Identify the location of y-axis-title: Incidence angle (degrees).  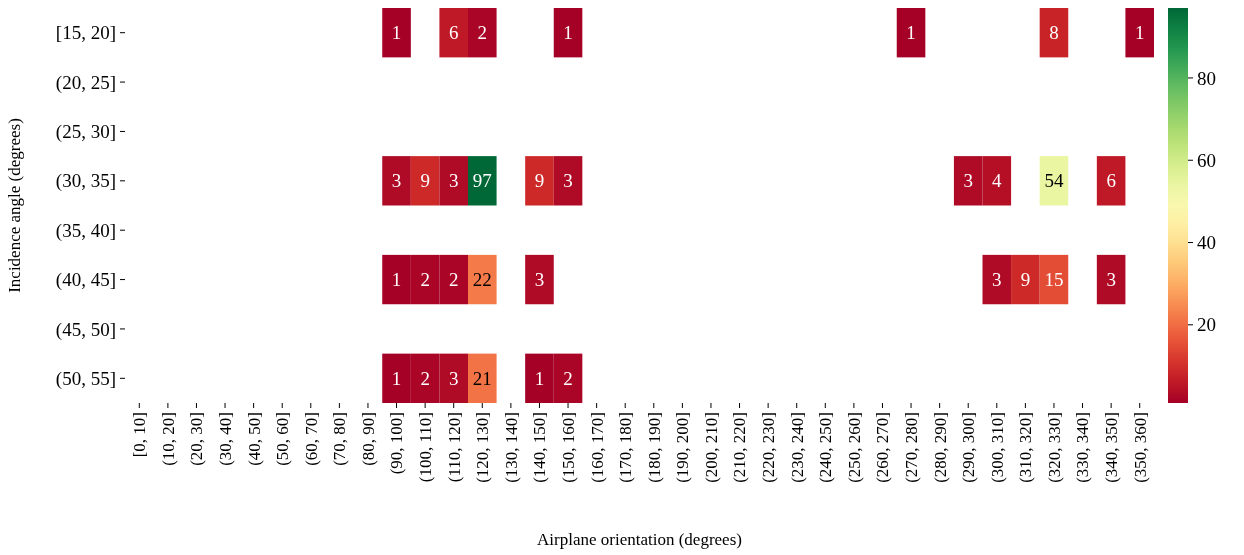
(14, 205).